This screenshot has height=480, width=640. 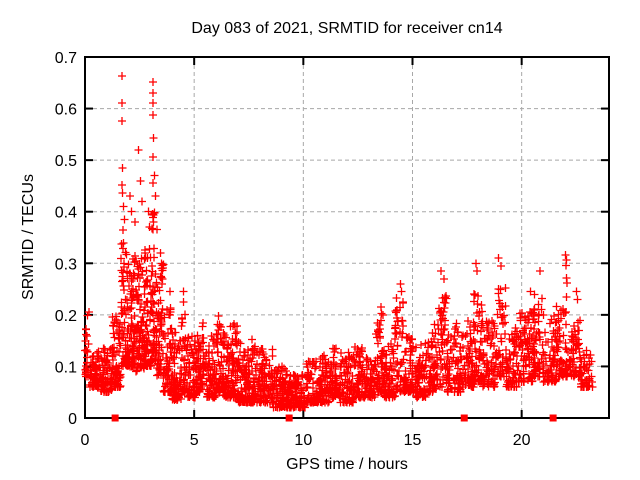 What do you see at coordinates (347, 464) in the screenshot?
I see `x-axis-label: GPS time / hours` at bounding box center [347, 464].